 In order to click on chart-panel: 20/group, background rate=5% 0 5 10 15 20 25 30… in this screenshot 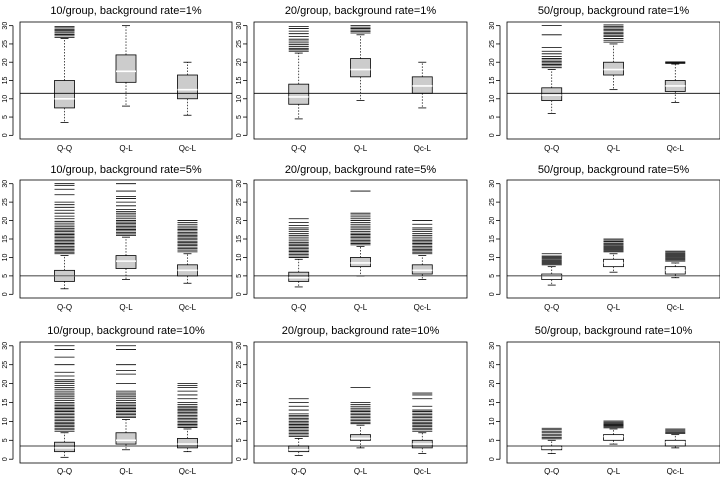, I will do `click(352, 238)`.